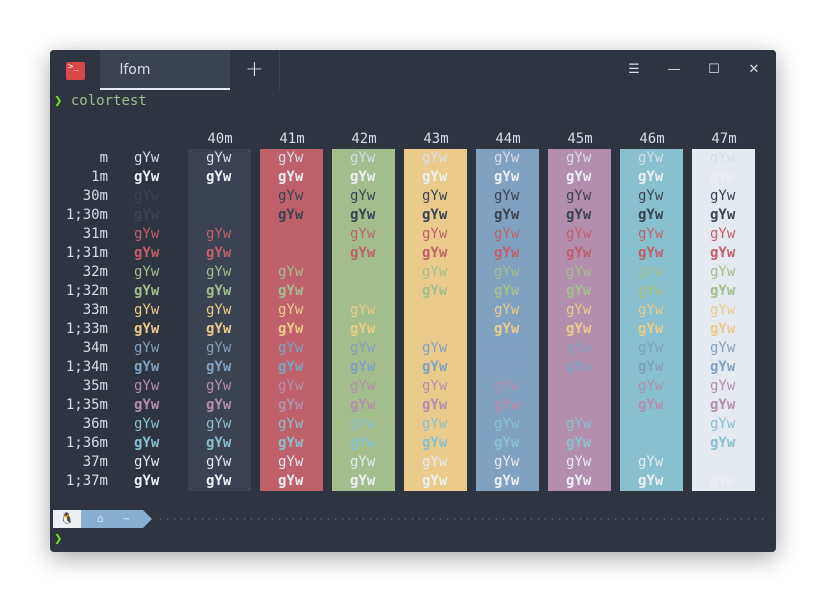  What do you see at coordinates (165, 70) in the screenshot?
I see `tab-lfom: lfom` at bounding box center [165, 70].